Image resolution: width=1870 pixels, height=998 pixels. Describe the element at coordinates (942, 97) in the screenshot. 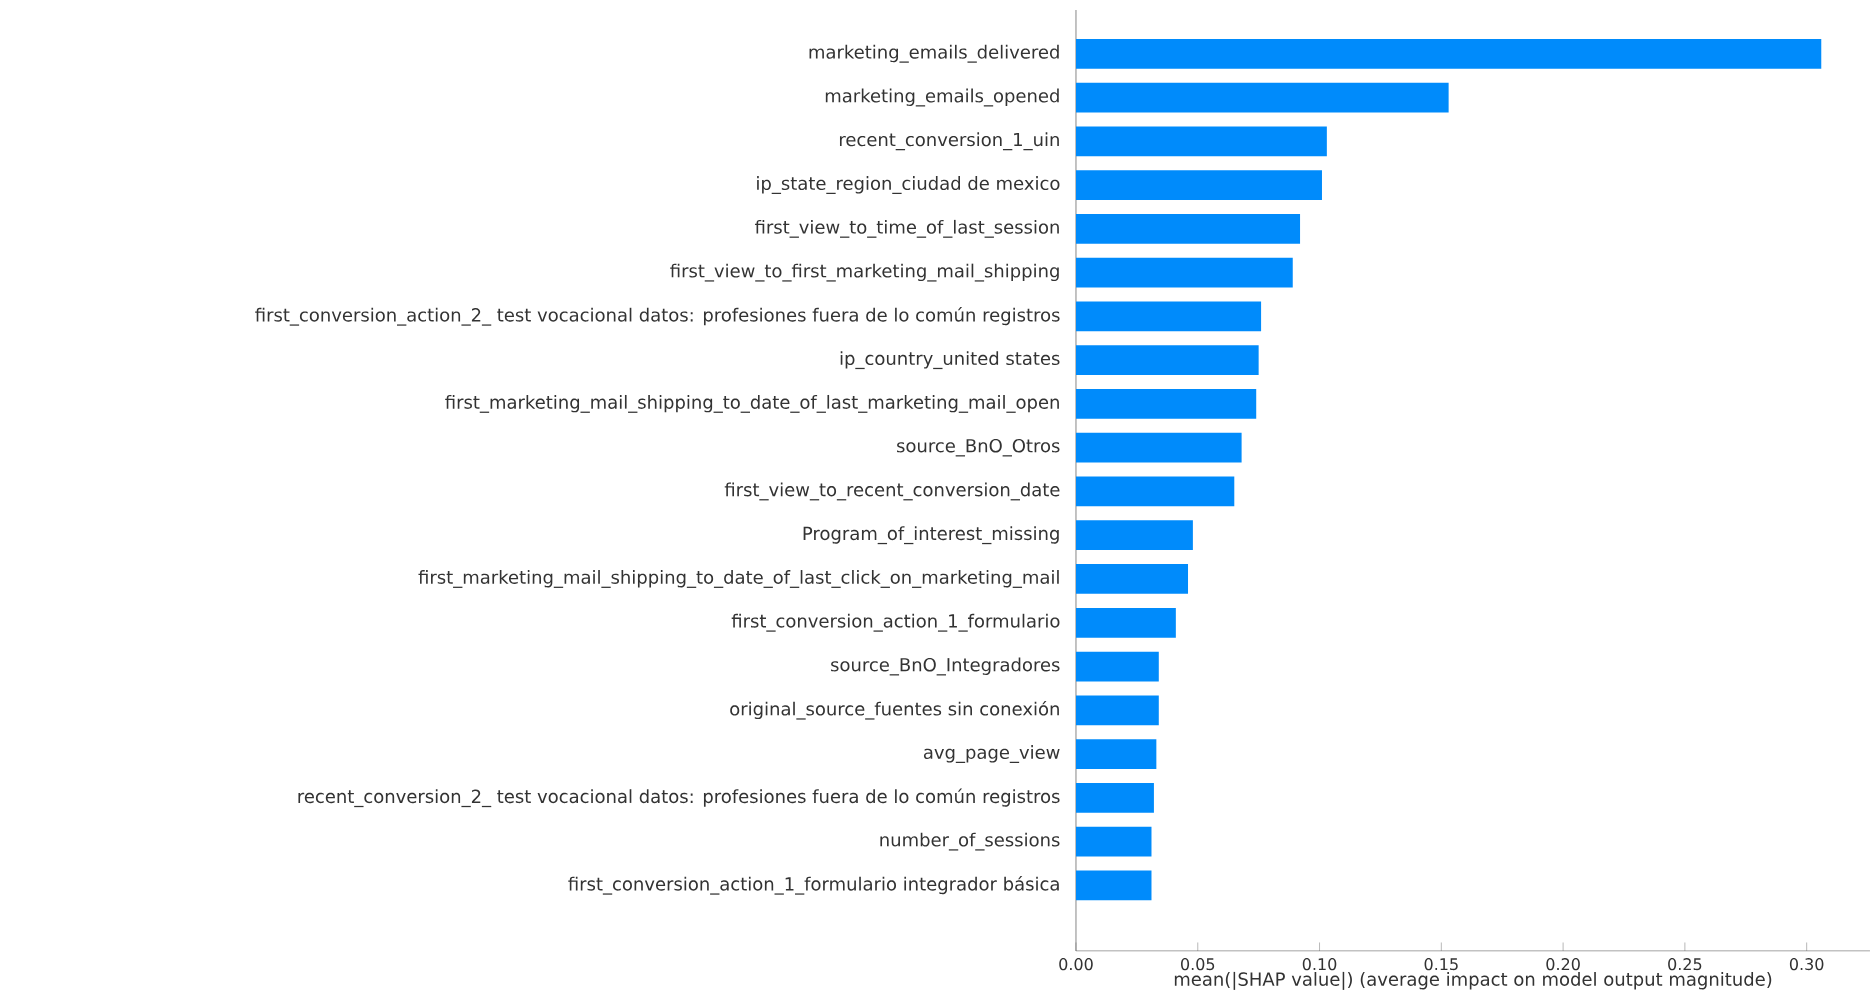

I see `y-tick-label: marketing_emails_opened` at that location.